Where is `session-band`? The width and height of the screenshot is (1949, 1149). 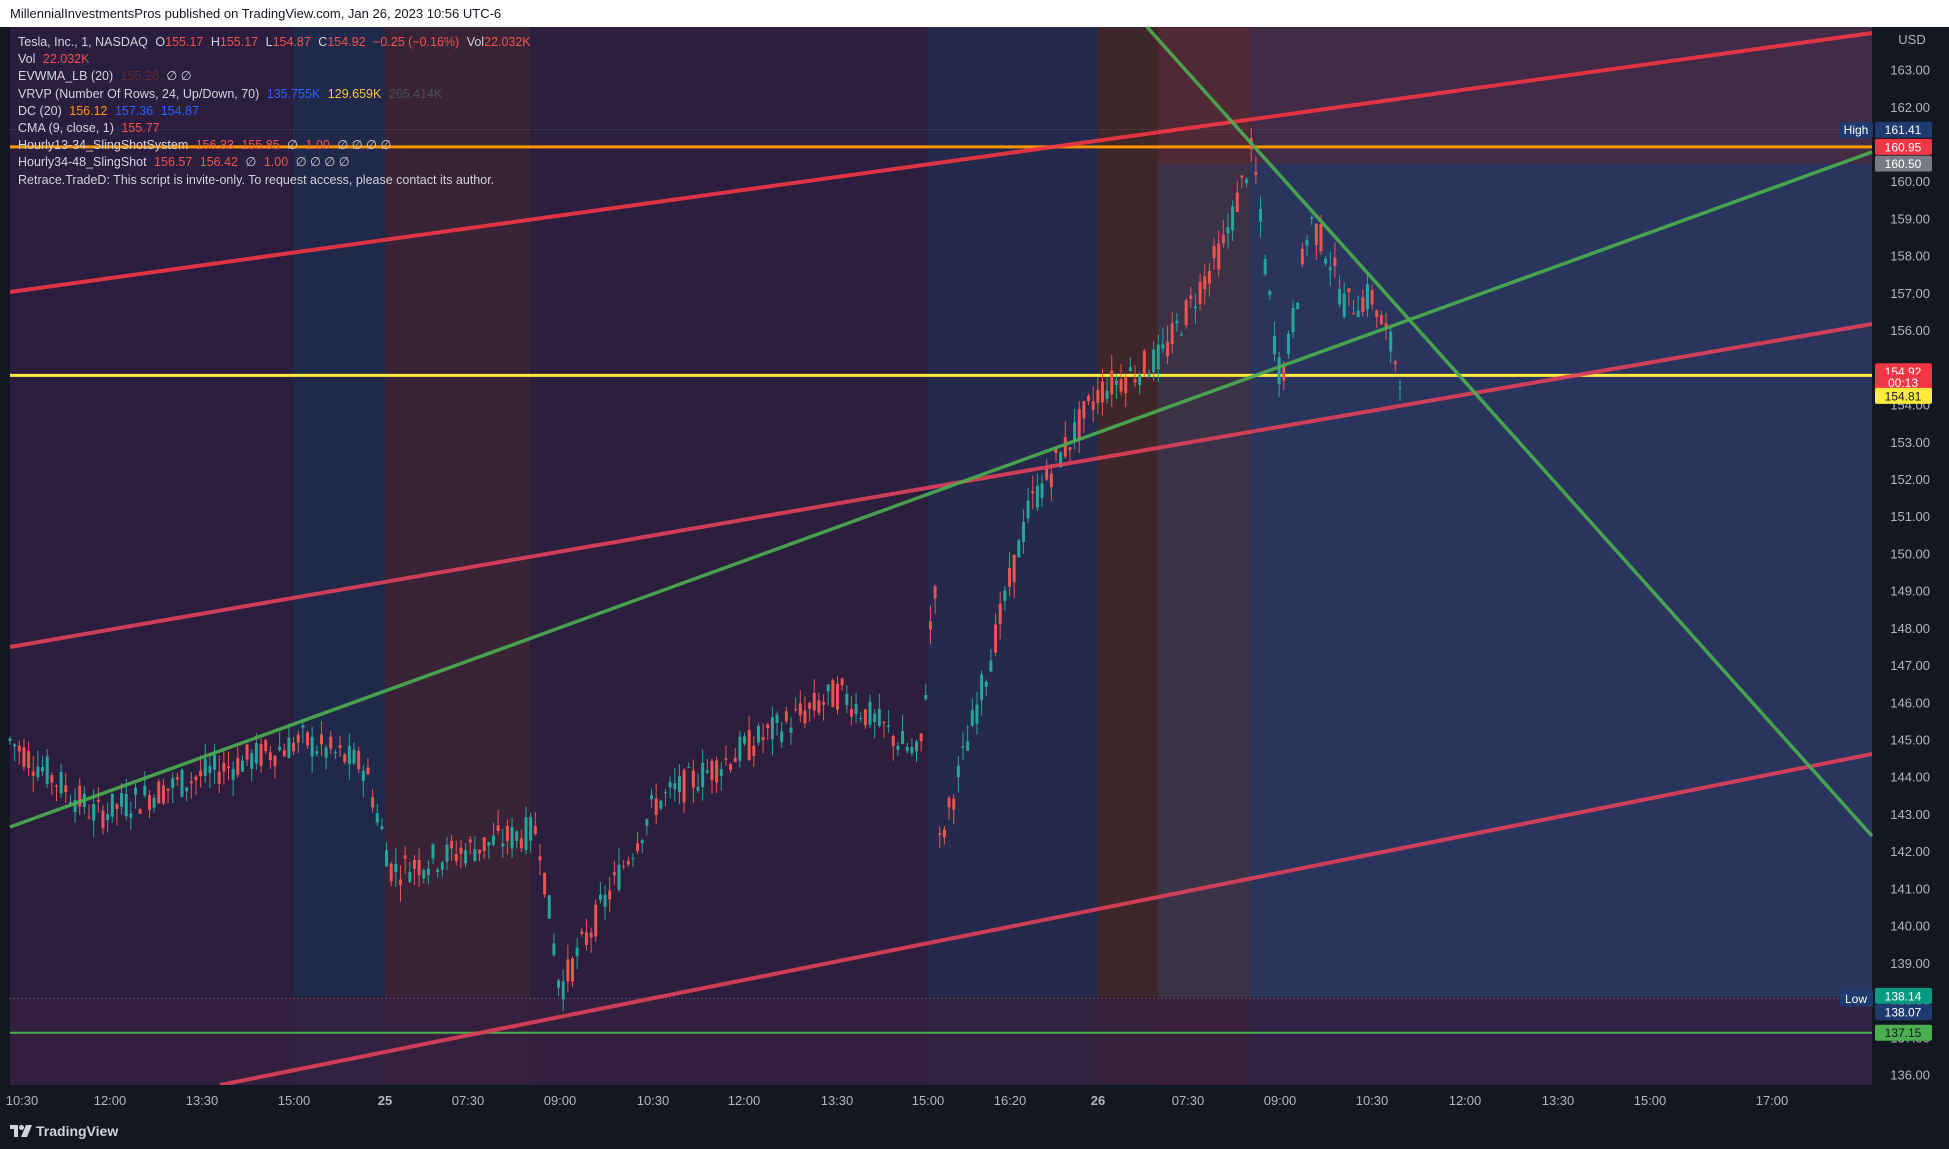
session-band is located at coordinates (339, 556).